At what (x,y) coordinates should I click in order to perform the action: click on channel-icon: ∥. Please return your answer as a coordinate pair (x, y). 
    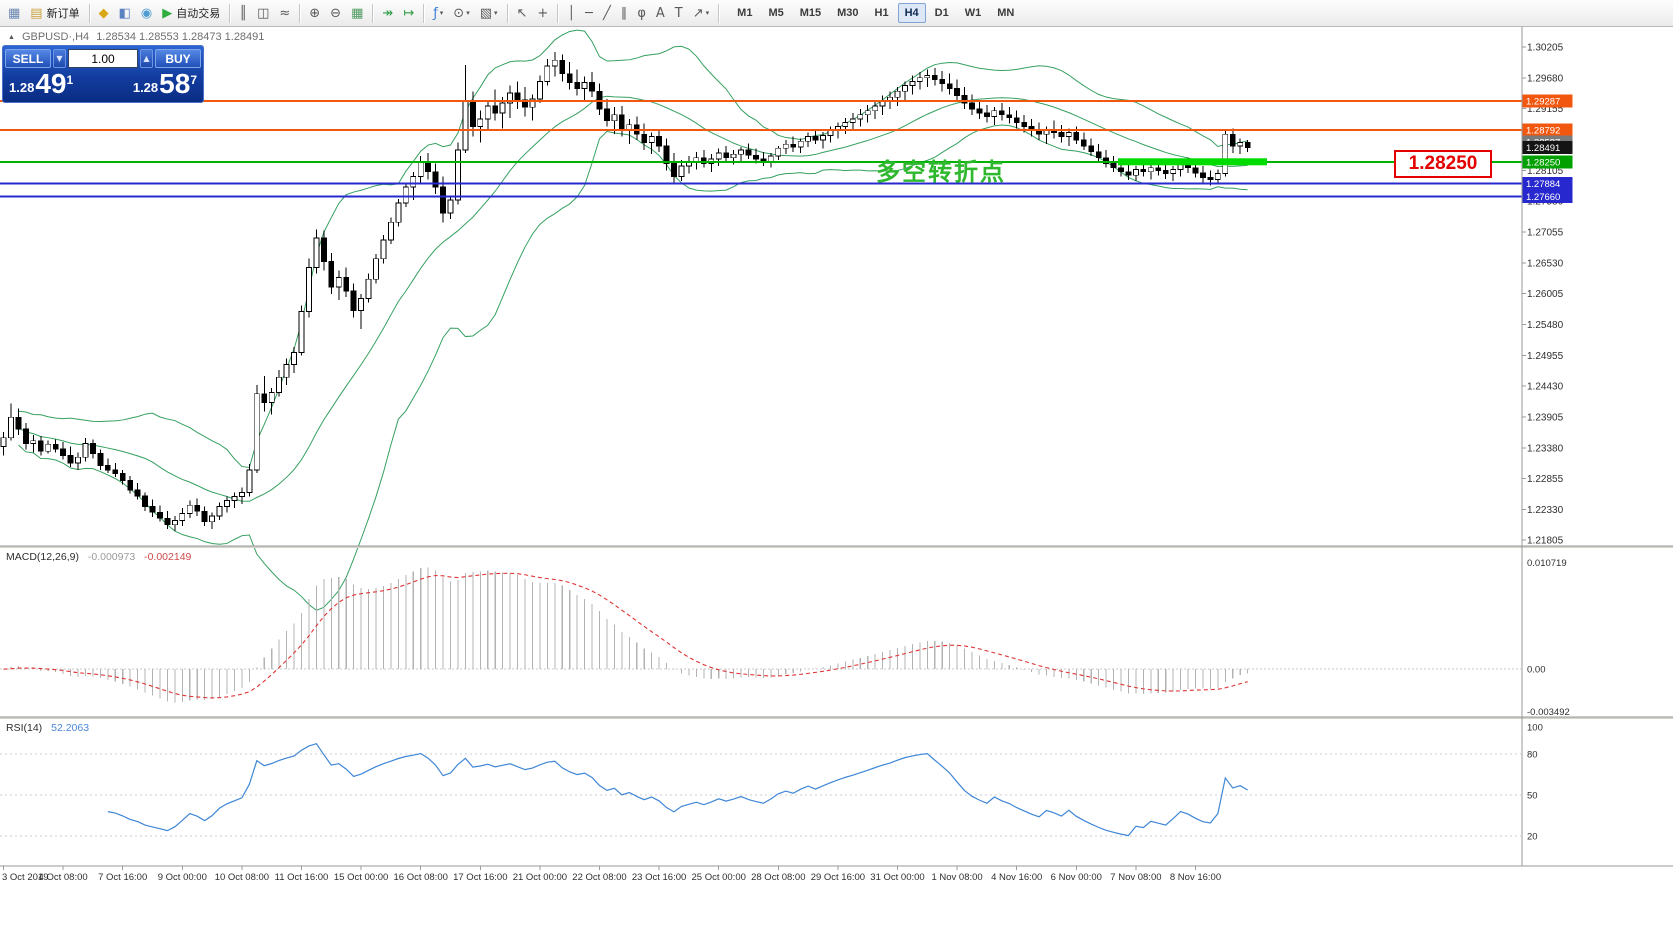
    Looking at the image, I should click on (624, 13).